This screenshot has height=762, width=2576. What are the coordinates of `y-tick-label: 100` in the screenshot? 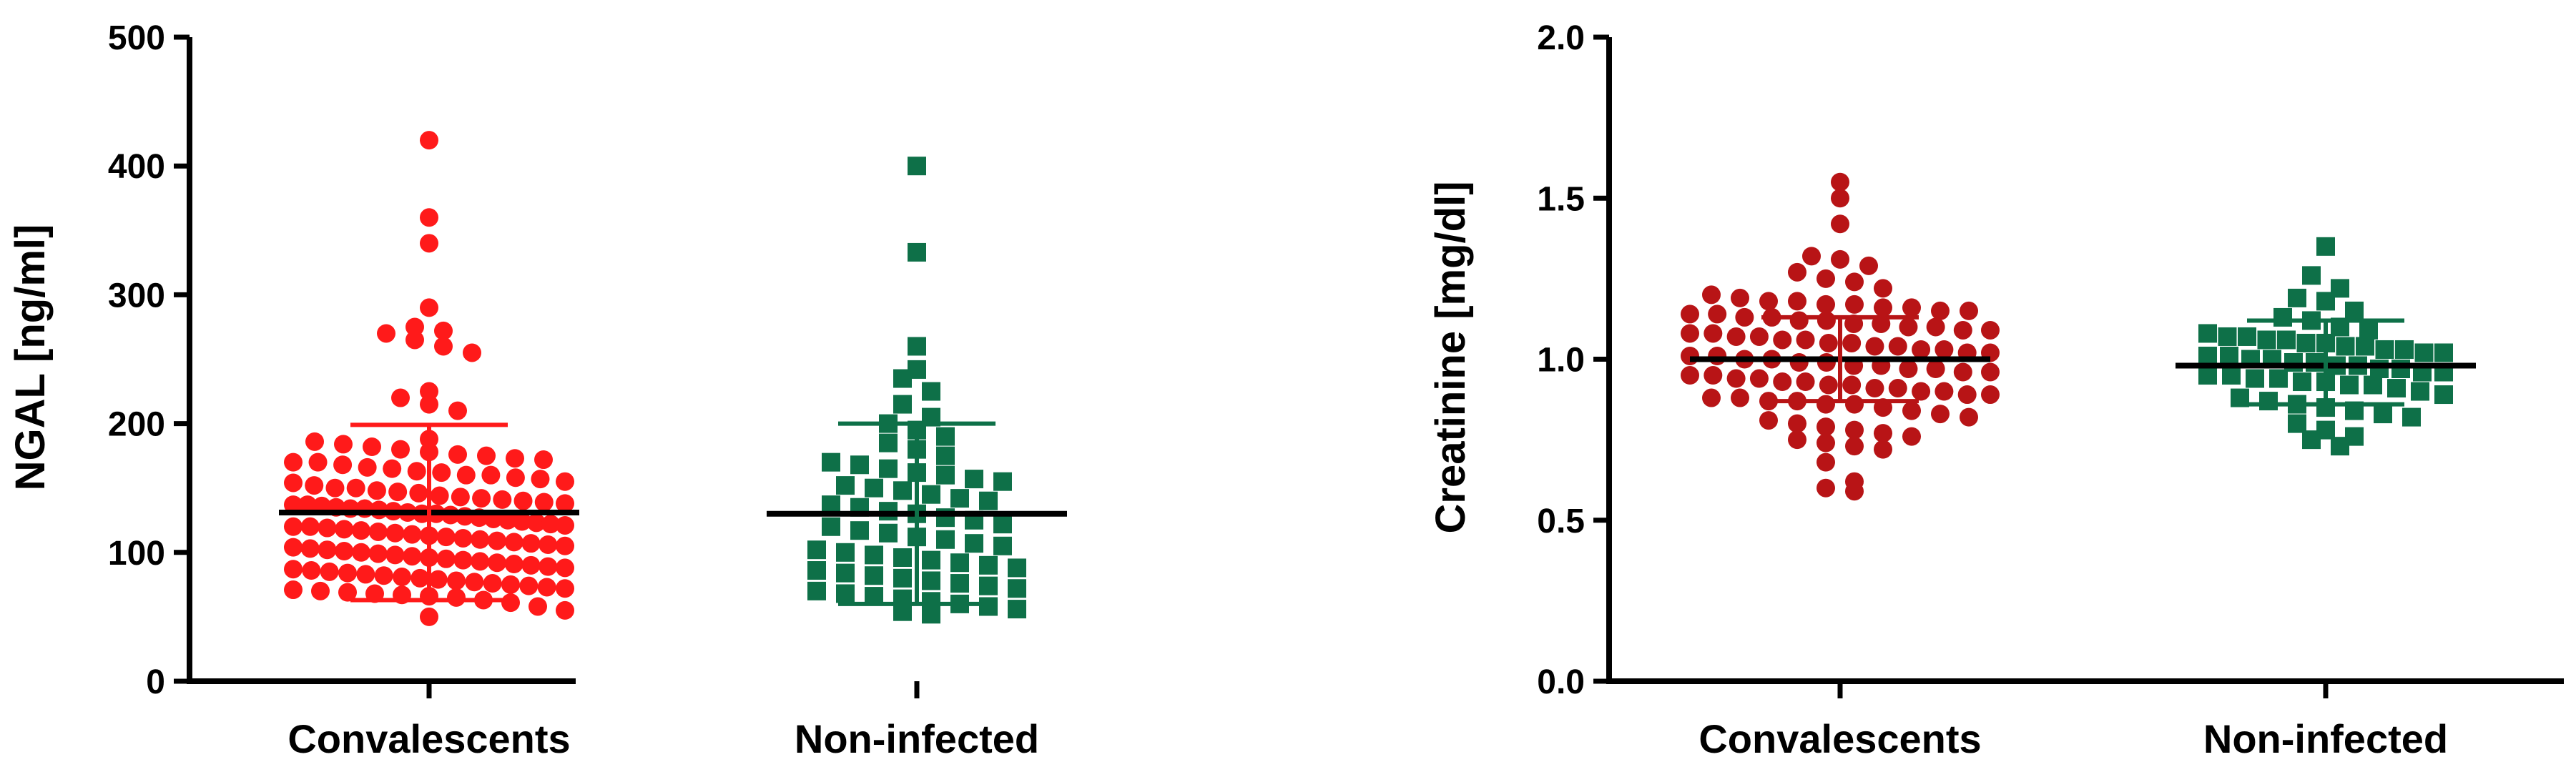 It's located at (136, 554).